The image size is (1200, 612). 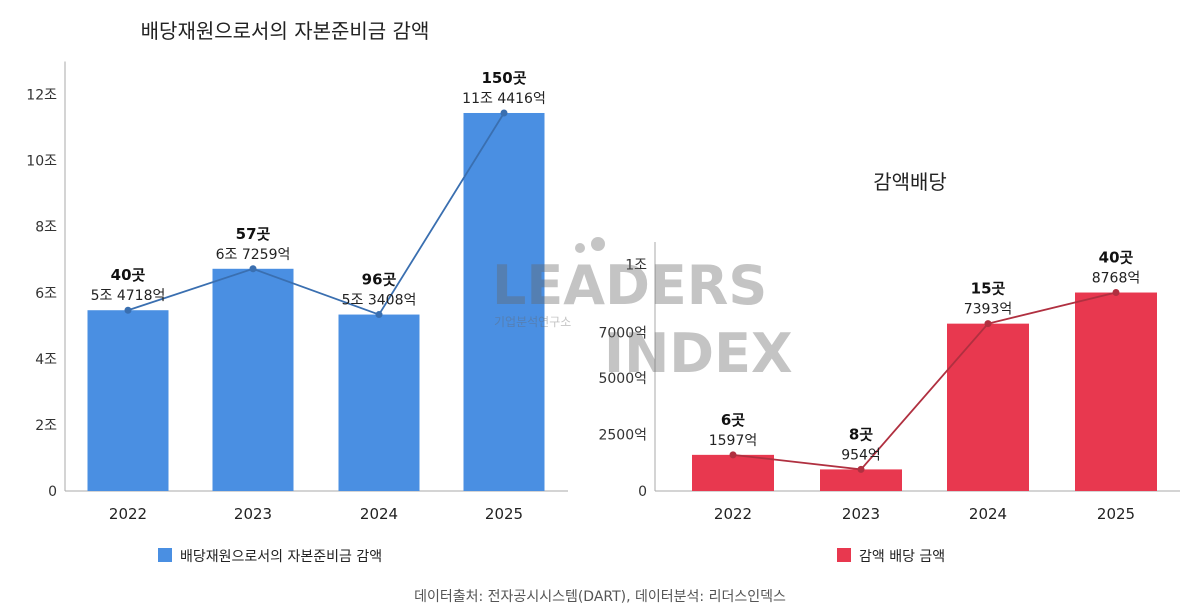 What do you see at coordinates (988, 514) in the screenshot?
I see `right-x-tick-label: 2024` at bounding box center [988, 514].